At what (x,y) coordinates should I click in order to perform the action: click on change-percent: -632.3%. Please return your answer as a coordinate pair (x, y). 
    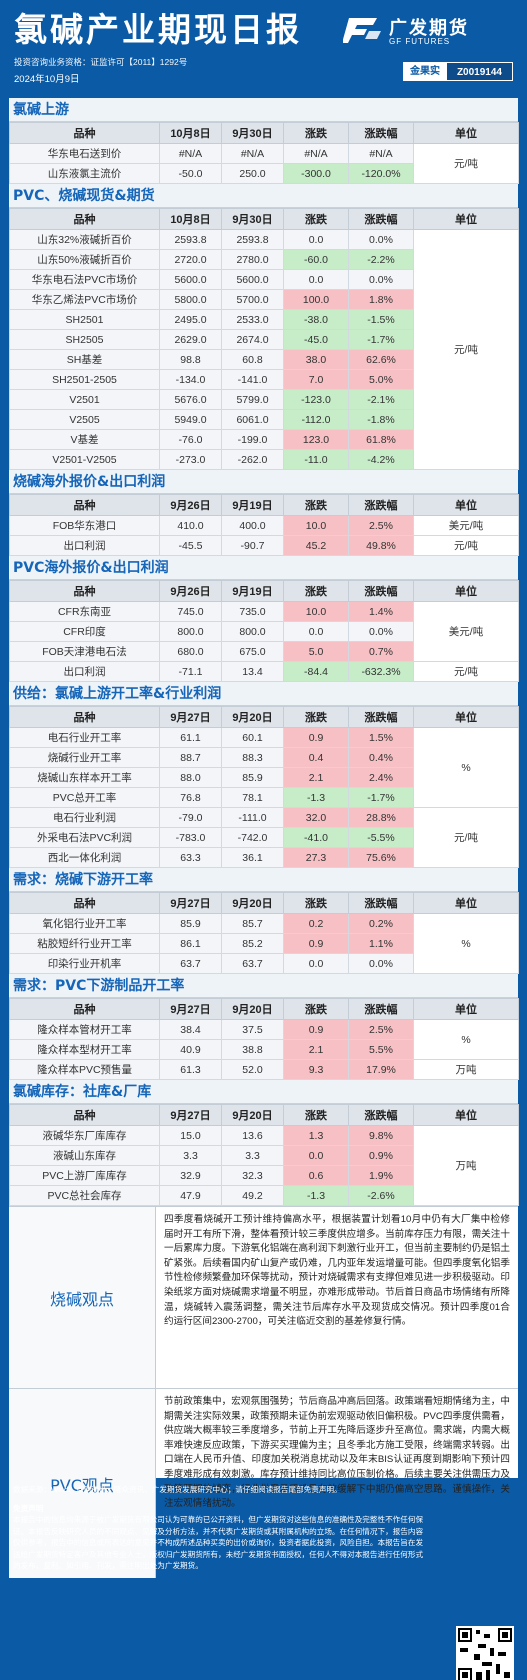
    Looking at the image, I should click on (381, 671).